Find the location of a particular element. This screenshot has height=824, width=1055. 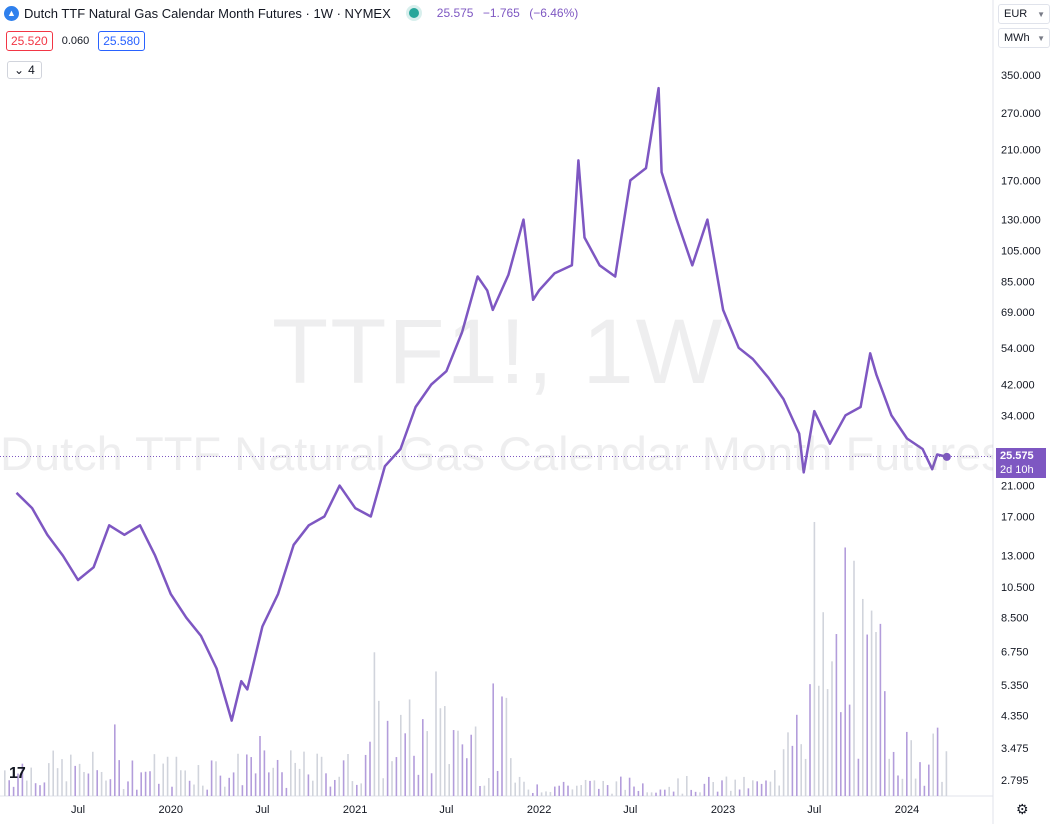

settings-icon: ⚙ is located at coordinates (1022, 809).